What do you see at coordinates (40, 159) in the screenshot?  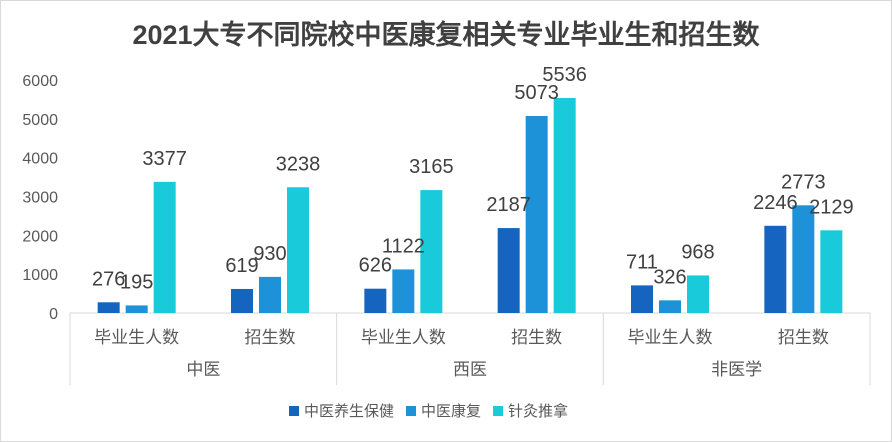 I see `y-tick-label: 4000` at bounding box center [40, 159].